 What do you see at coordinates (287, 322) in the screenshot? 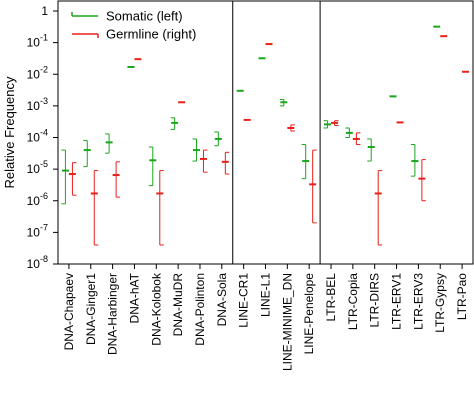
I see `x-tick-label: LINE-MINIME_DN` at bounding box center [287, 322].